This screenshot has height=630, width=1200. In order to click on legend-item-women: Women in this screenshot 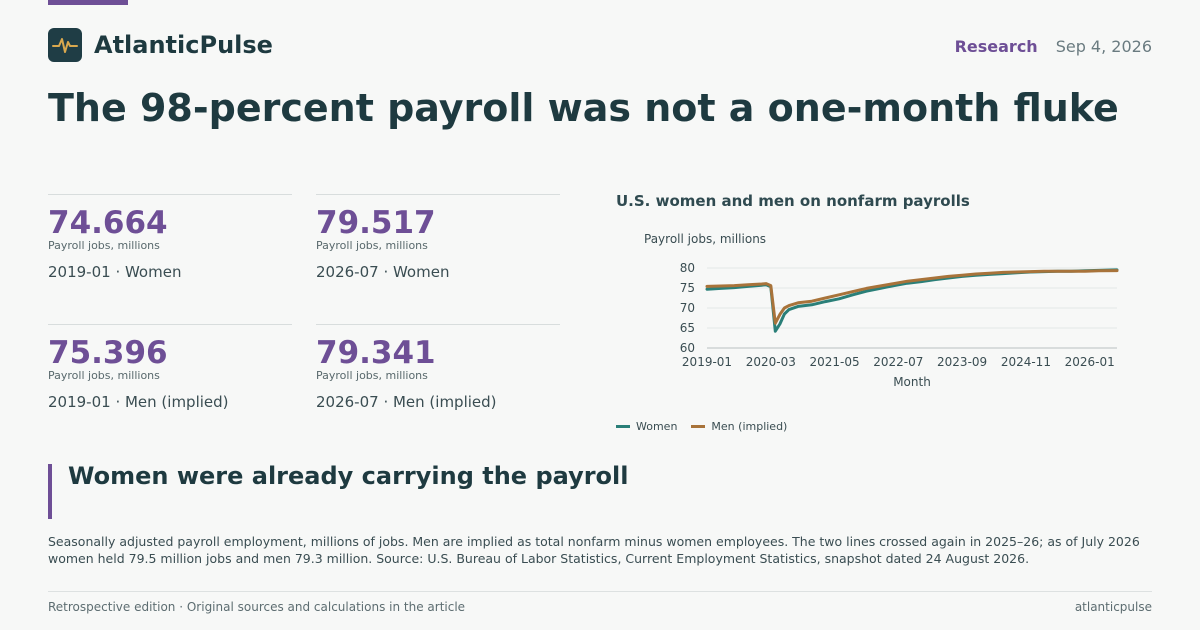, I will do `click(646, 426)`.